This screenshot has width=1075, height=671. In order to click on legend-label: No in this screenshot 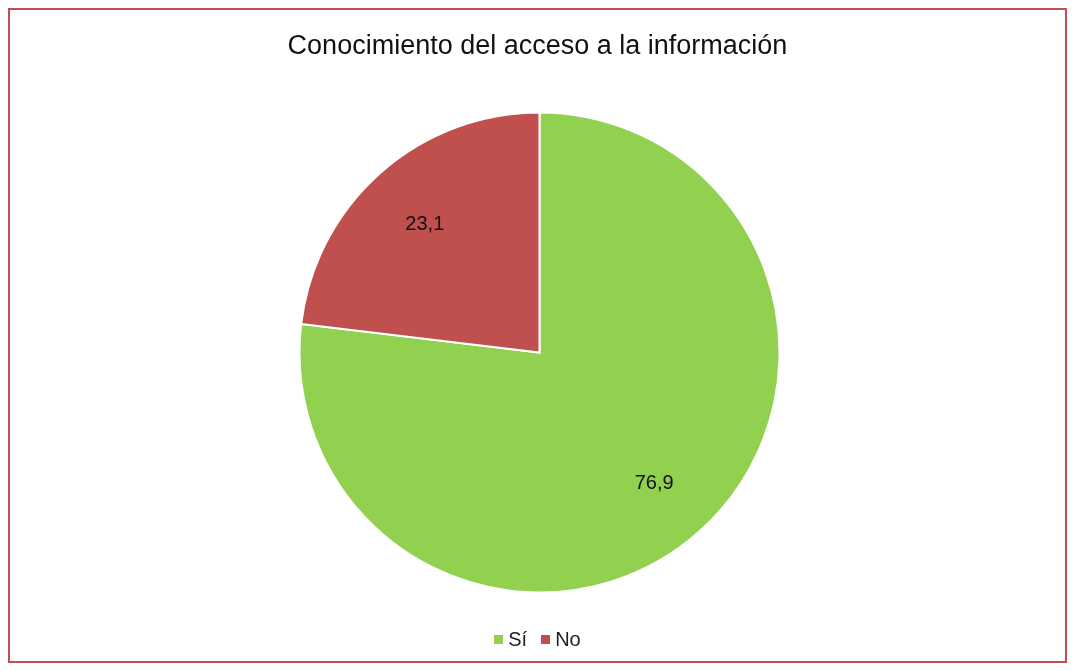, I will do `click(568, 639)`.